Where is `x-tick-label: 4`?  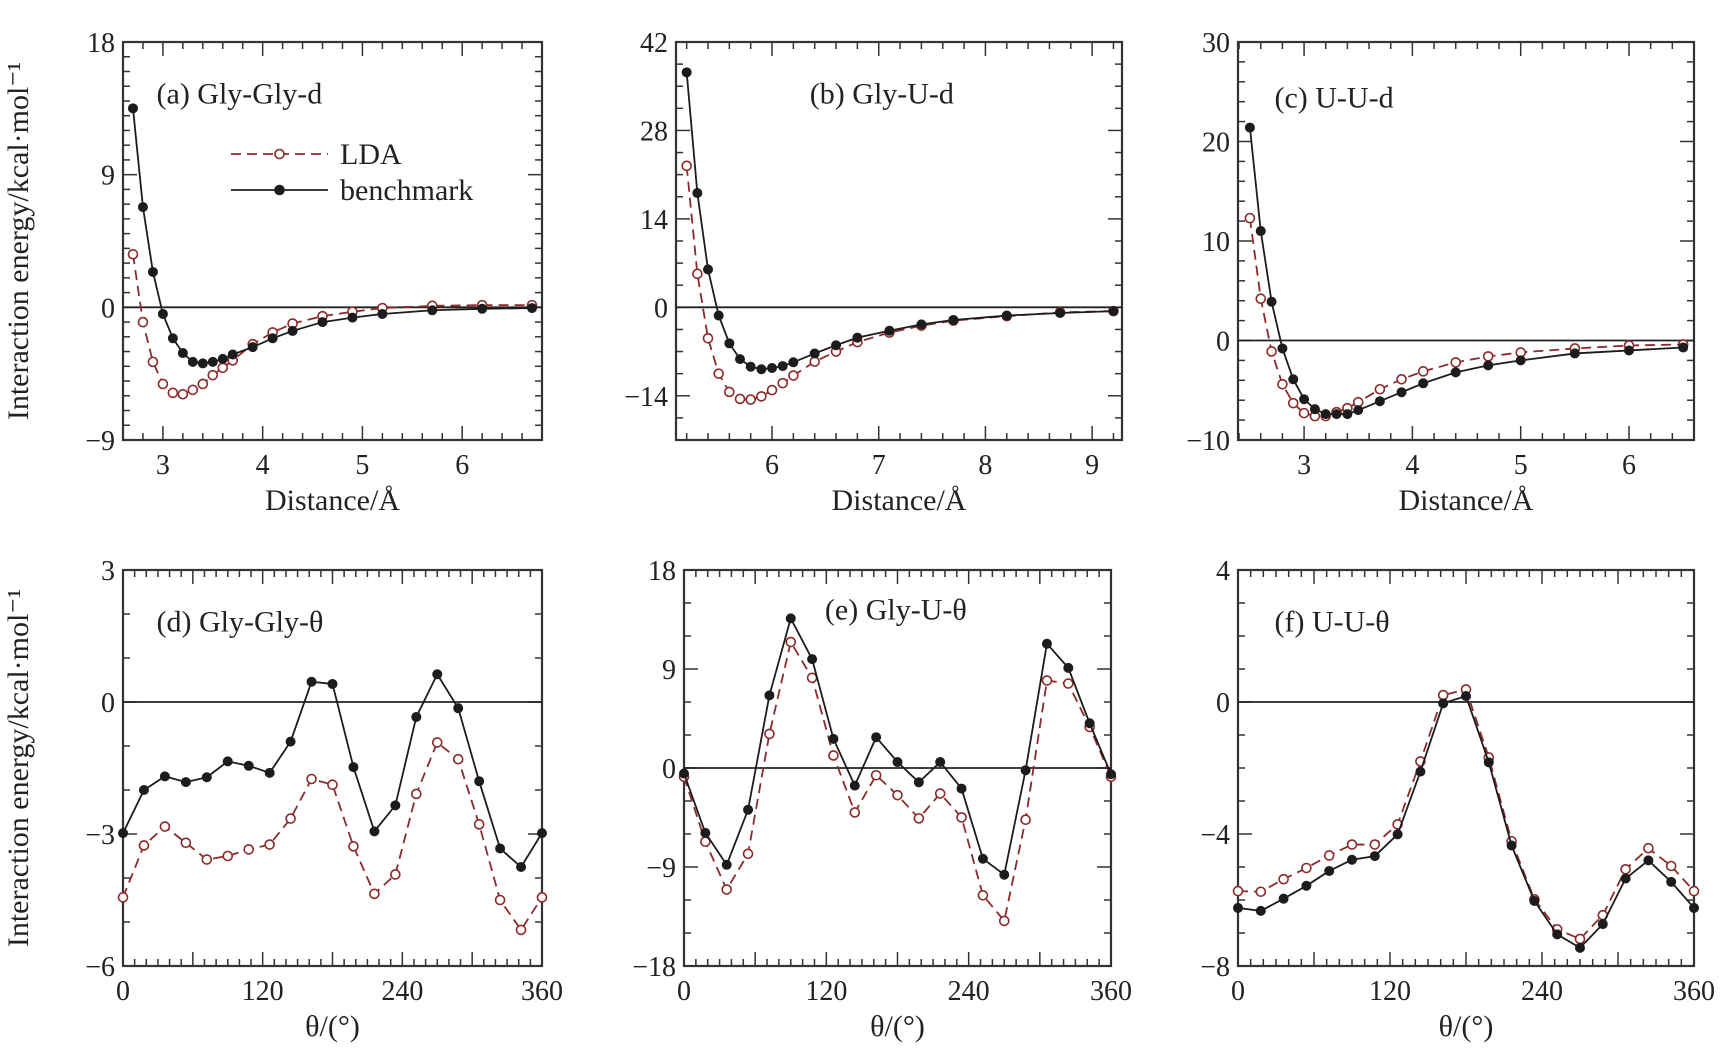 x-tick-label: 4 is located at coordinates (263, 465).